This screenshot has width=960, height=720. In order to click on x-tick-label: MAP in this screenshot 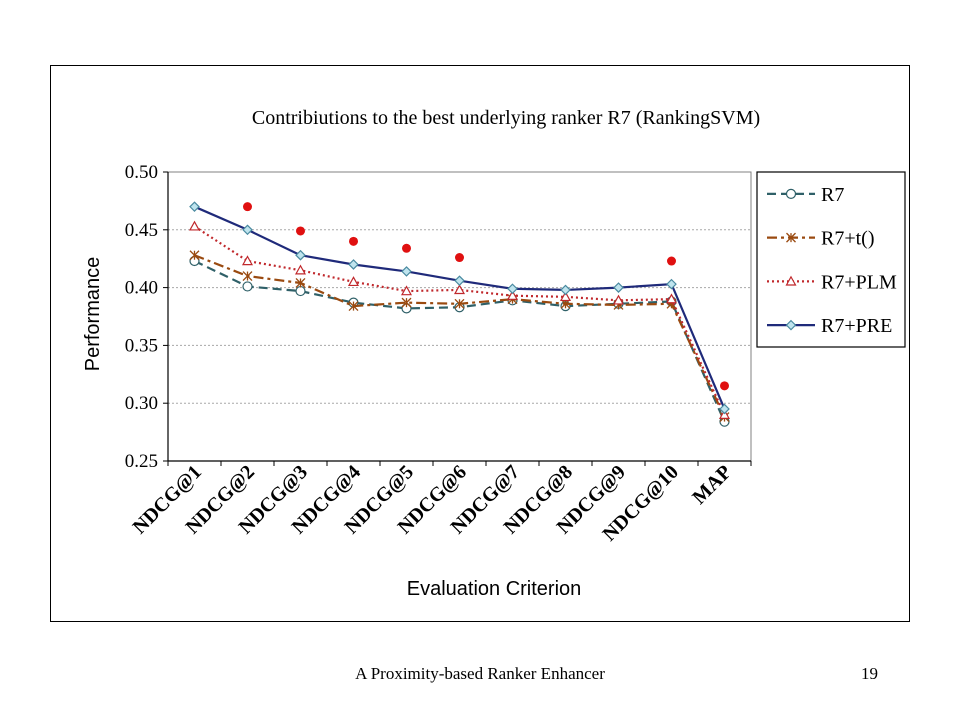, I will do `click(712, 485)`.